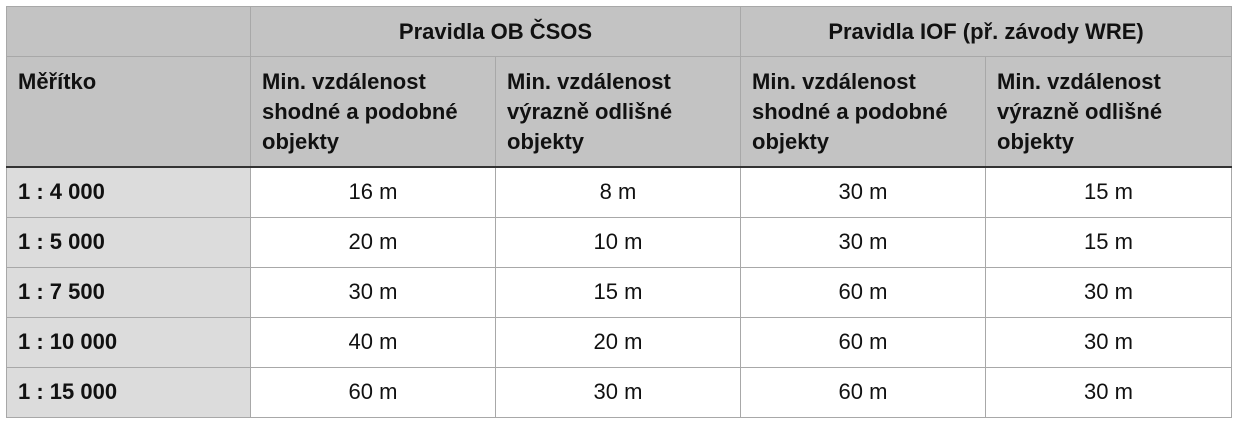 The height and width of the screenshot is (426, 1238). I want to click on empty-corner, so click(128, 31).